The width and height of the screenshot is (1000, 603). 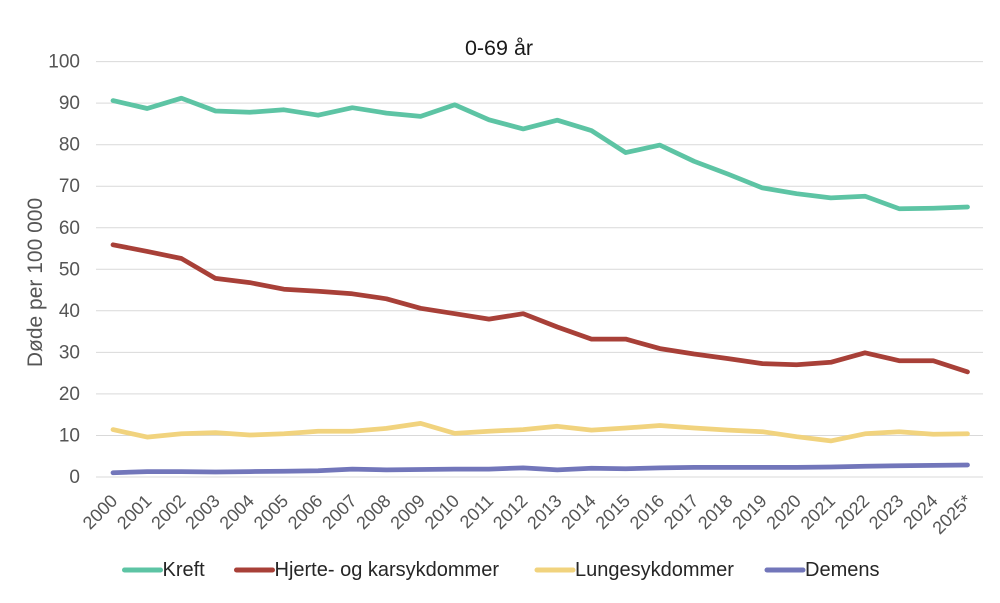 I want to click on svg-text: Døde per 100 000, so click(x=35, y=282).